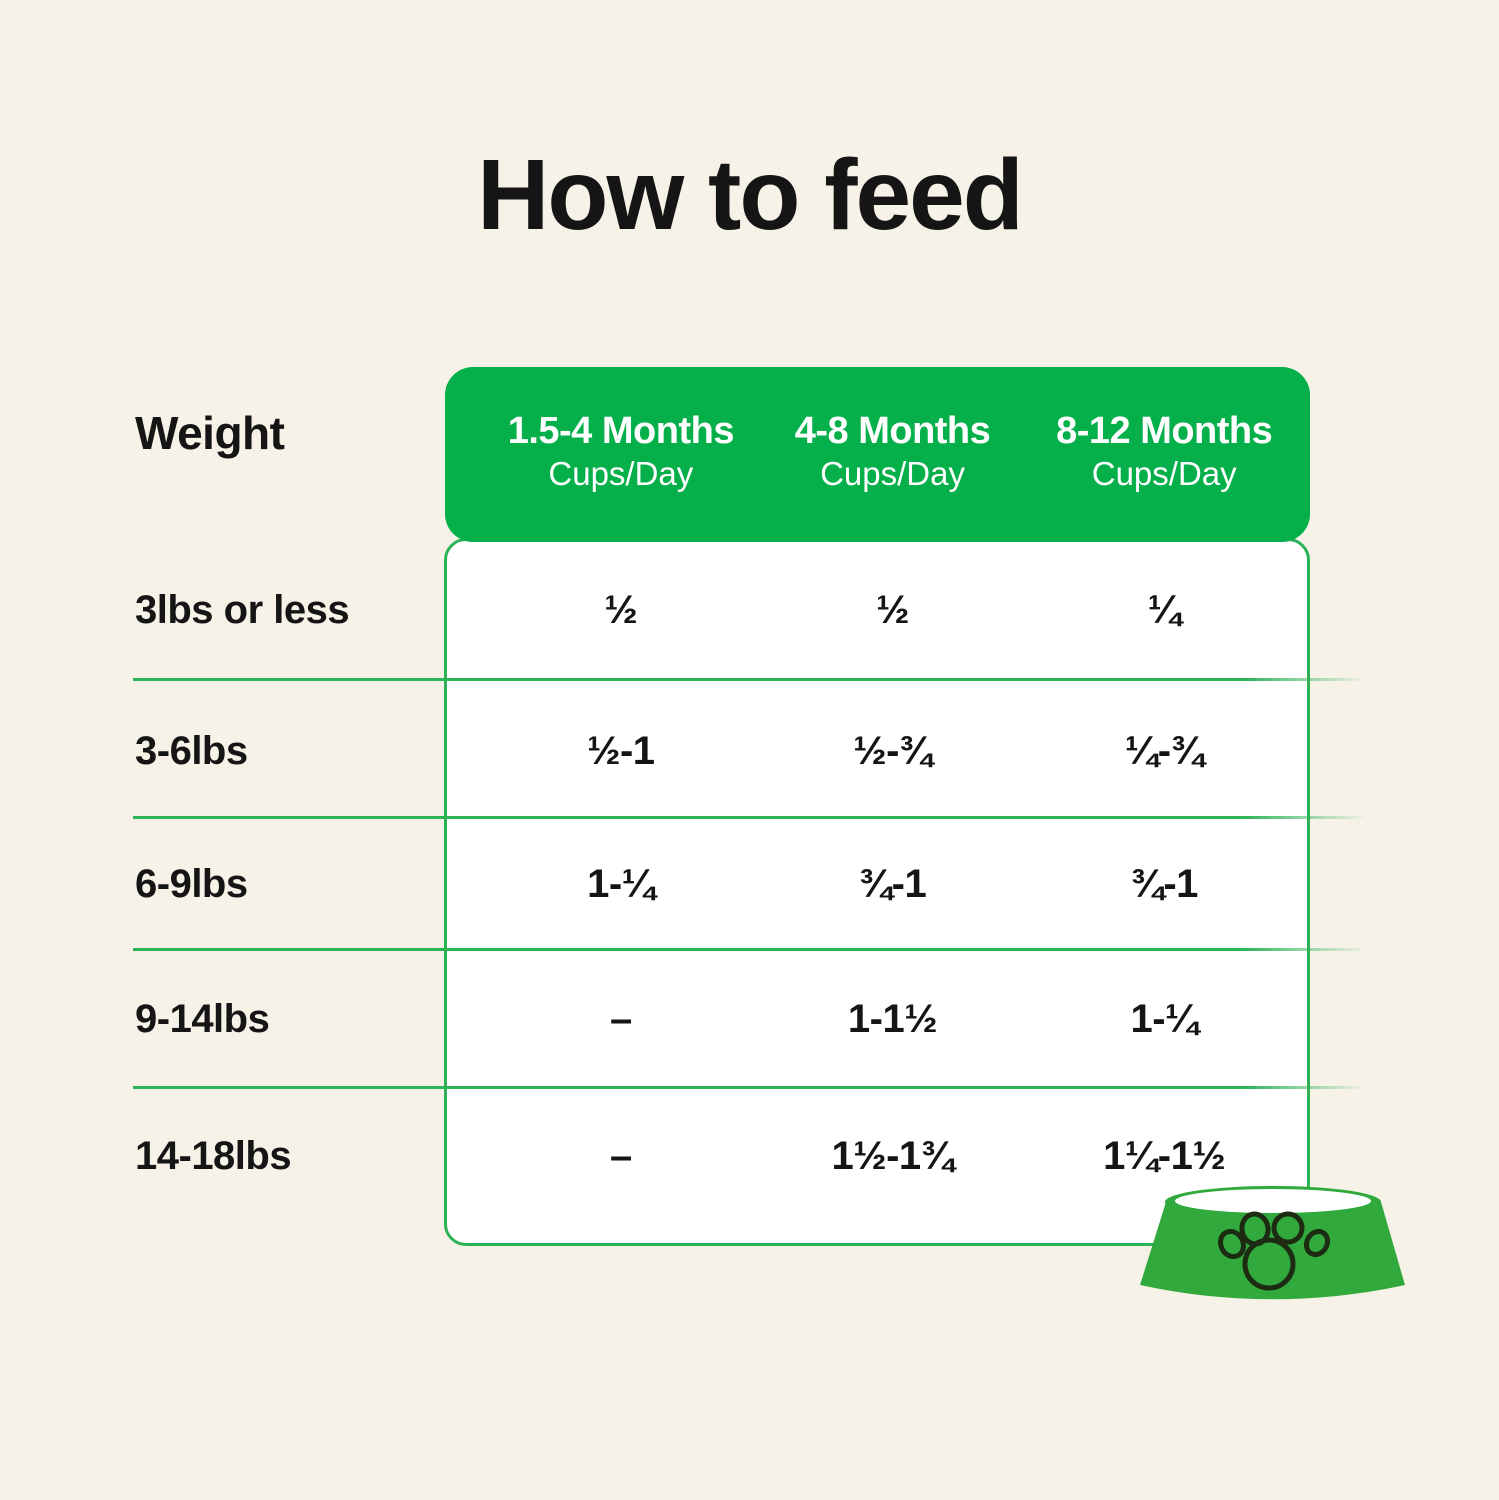 The width and height of the screenshot is (1499, 1500). What do you see at coordinates (191, 751) in the screenshot?
I see `weight-row-label: 3-6lbs` at bounding box center [191, 751].